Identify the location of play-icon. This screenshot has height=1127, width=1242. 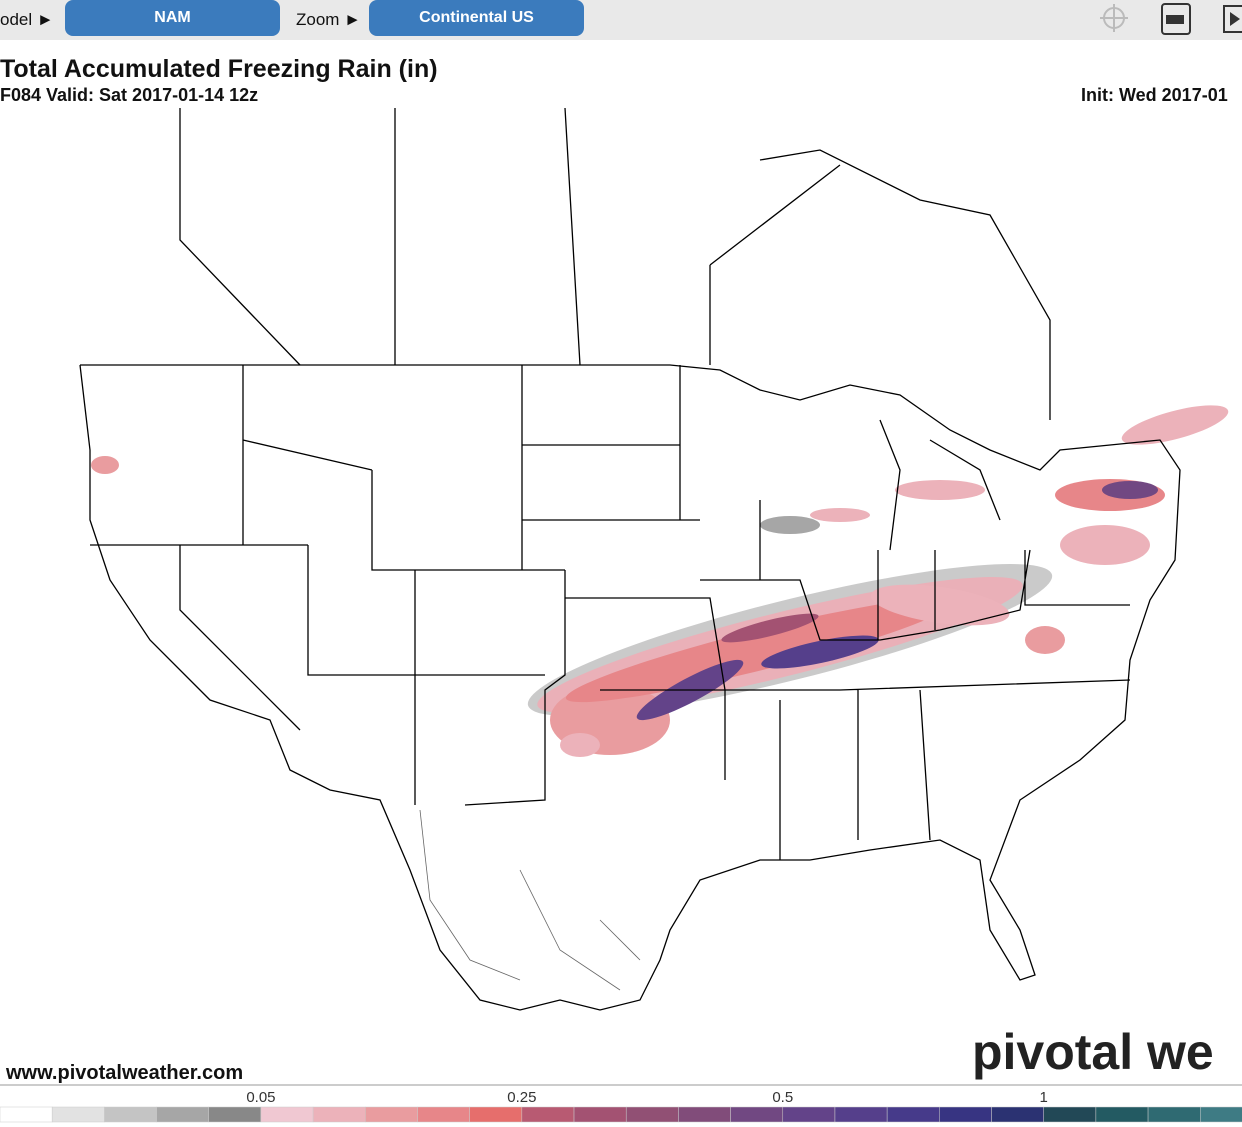
(1232, 19).